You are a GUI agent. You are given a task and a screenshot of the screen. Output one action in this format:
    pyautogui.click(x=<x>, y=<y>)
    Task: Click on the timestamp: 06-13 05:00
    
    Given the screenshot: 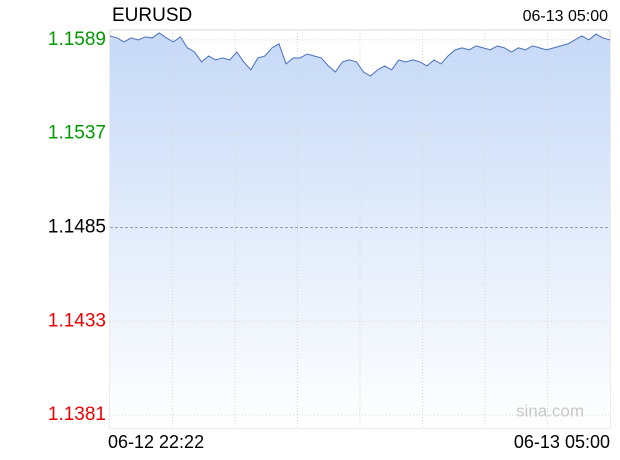 What is the action you would take?
    pyautogui.click(x=566, y=16)
    